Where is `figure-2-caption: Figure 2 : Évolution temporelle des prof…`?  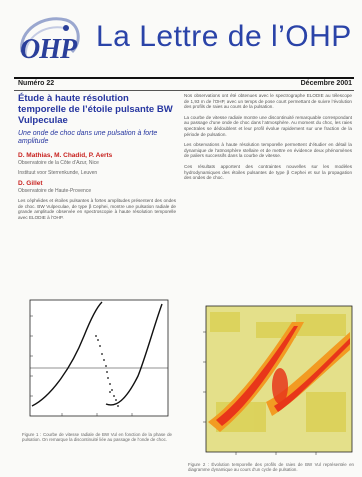
figure-2-caption: Figure 2 : Évolution temporelle des prof… is located at coordinates (271, 467).